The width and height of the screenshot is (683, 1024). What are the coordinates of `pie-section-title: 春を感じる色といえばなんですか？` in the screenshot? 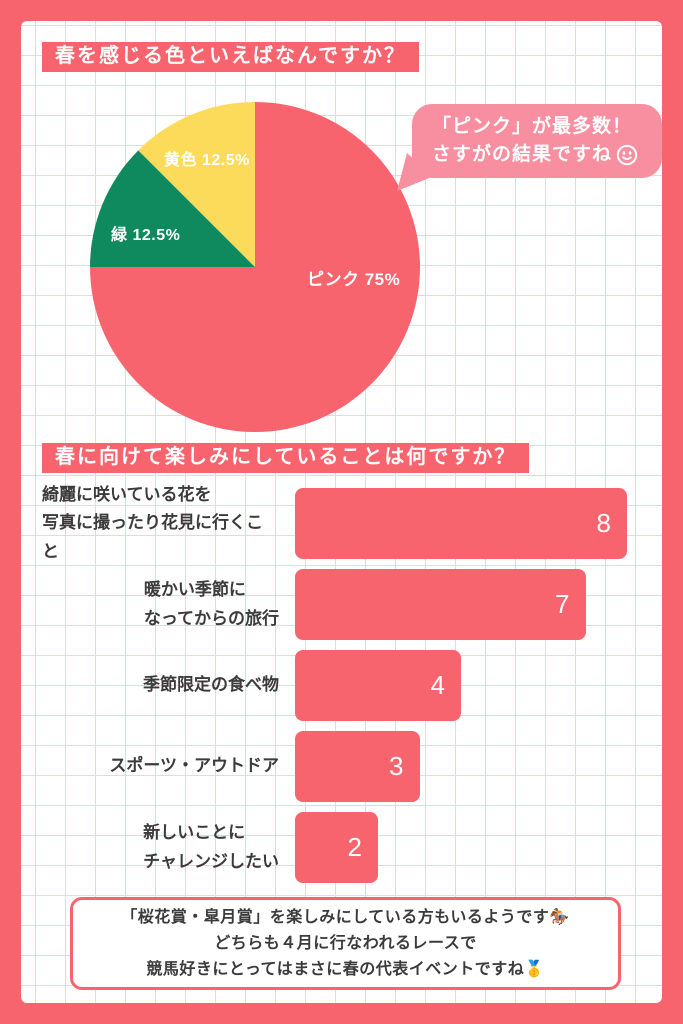 It's located at (230, 56).